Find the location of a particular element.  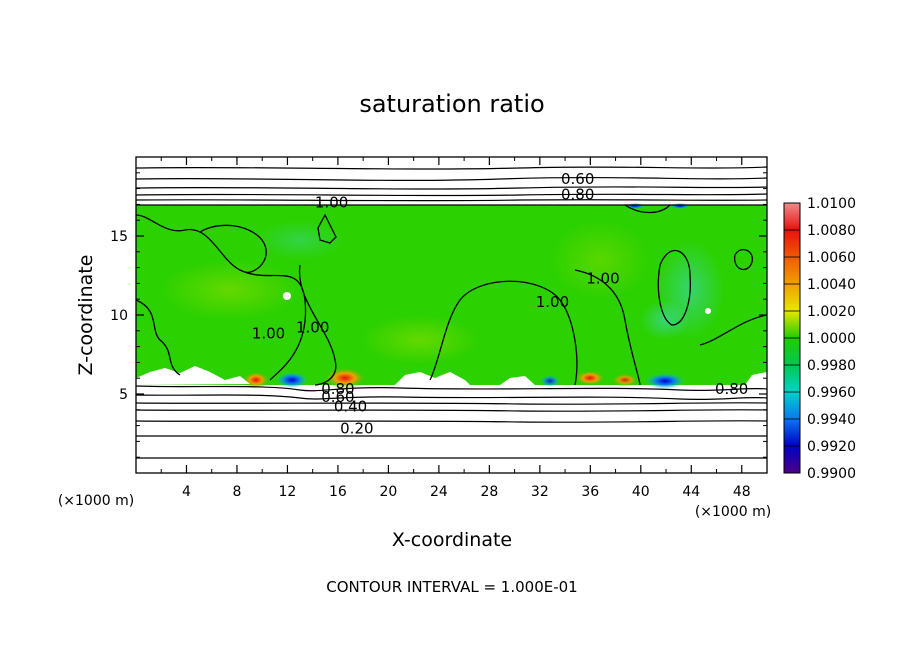

x-unit-left: (×1000 m) is located at coordinates (96, 501).